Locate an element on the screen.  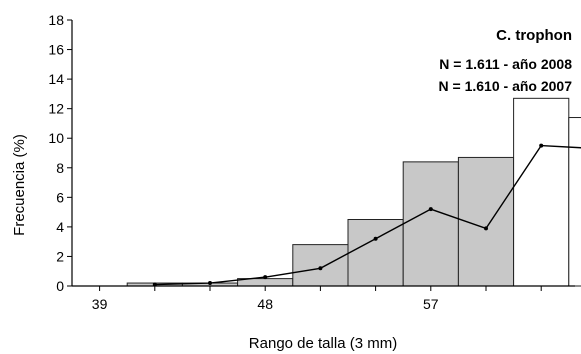
y-tick-label-0: 0 is located at coordinates (60, 286).